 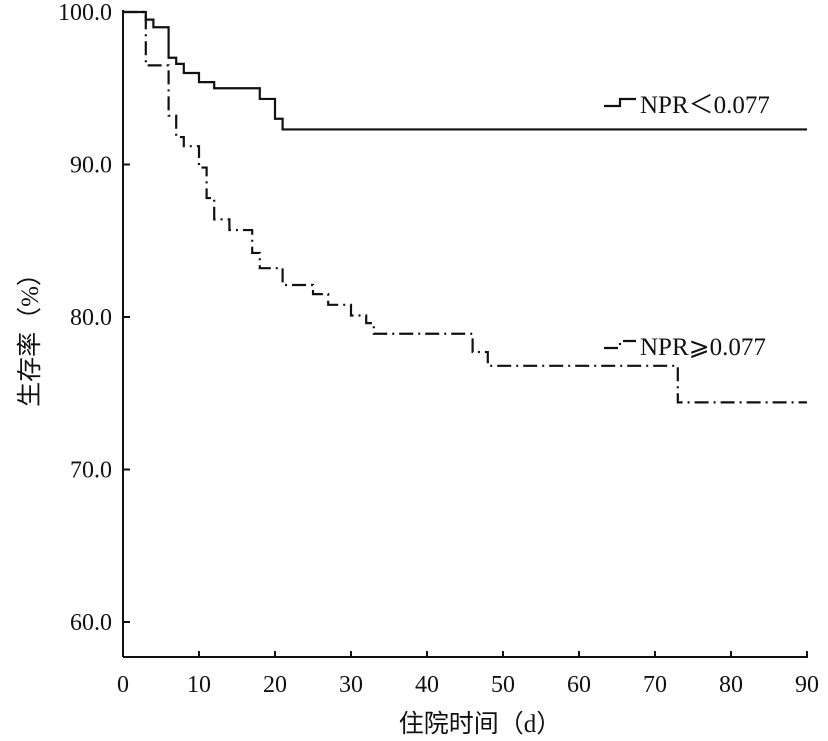 What do you see at coordinates (91, 471) in the screenshot?
I see `y-tick-label: 70.0` at bounding box center [91, 471].